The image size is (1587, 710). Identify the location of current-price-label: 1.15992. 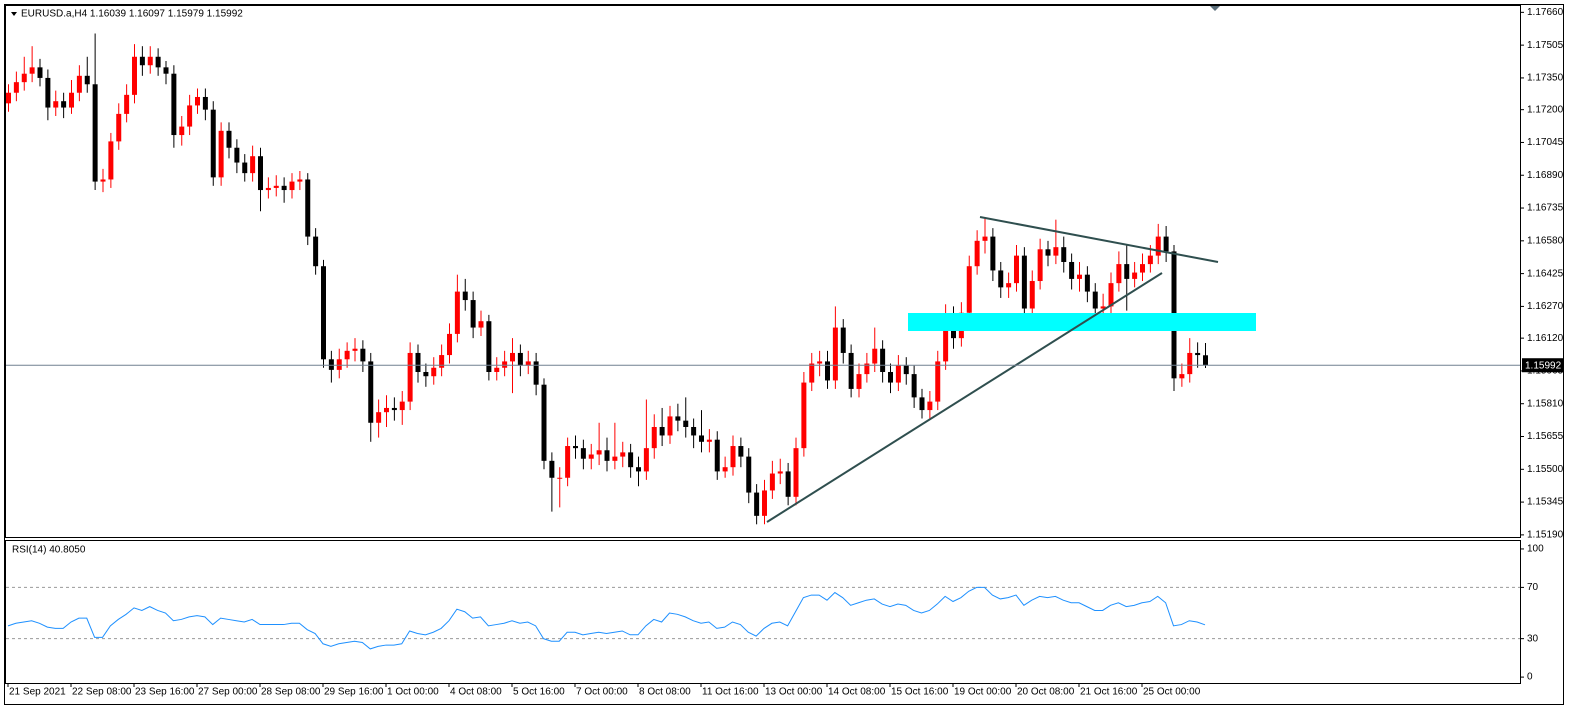
(1543, 365).